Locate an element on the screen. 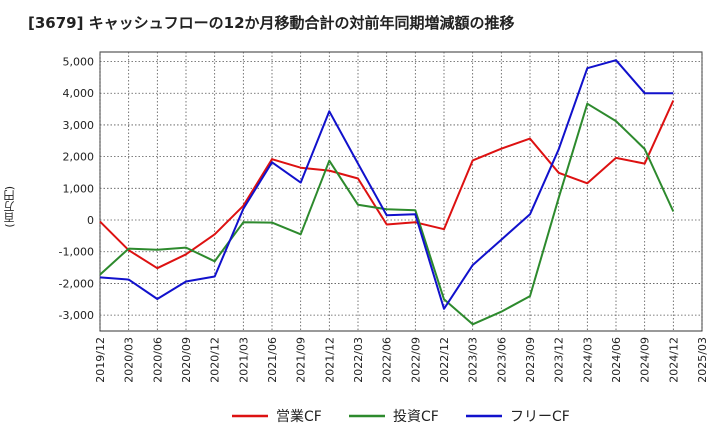  x-tick-label: 2019/12 is located at coordinates (100, 360).